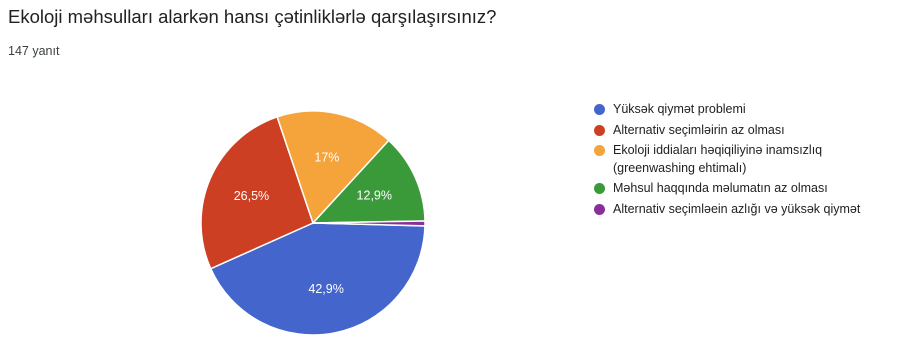 The image size is (910, 341). What do you see at coordinates (679, 109) in the screenshot?
I see `legend-label: Yüksək qiymət problemi` at bounding box center [679, 109].